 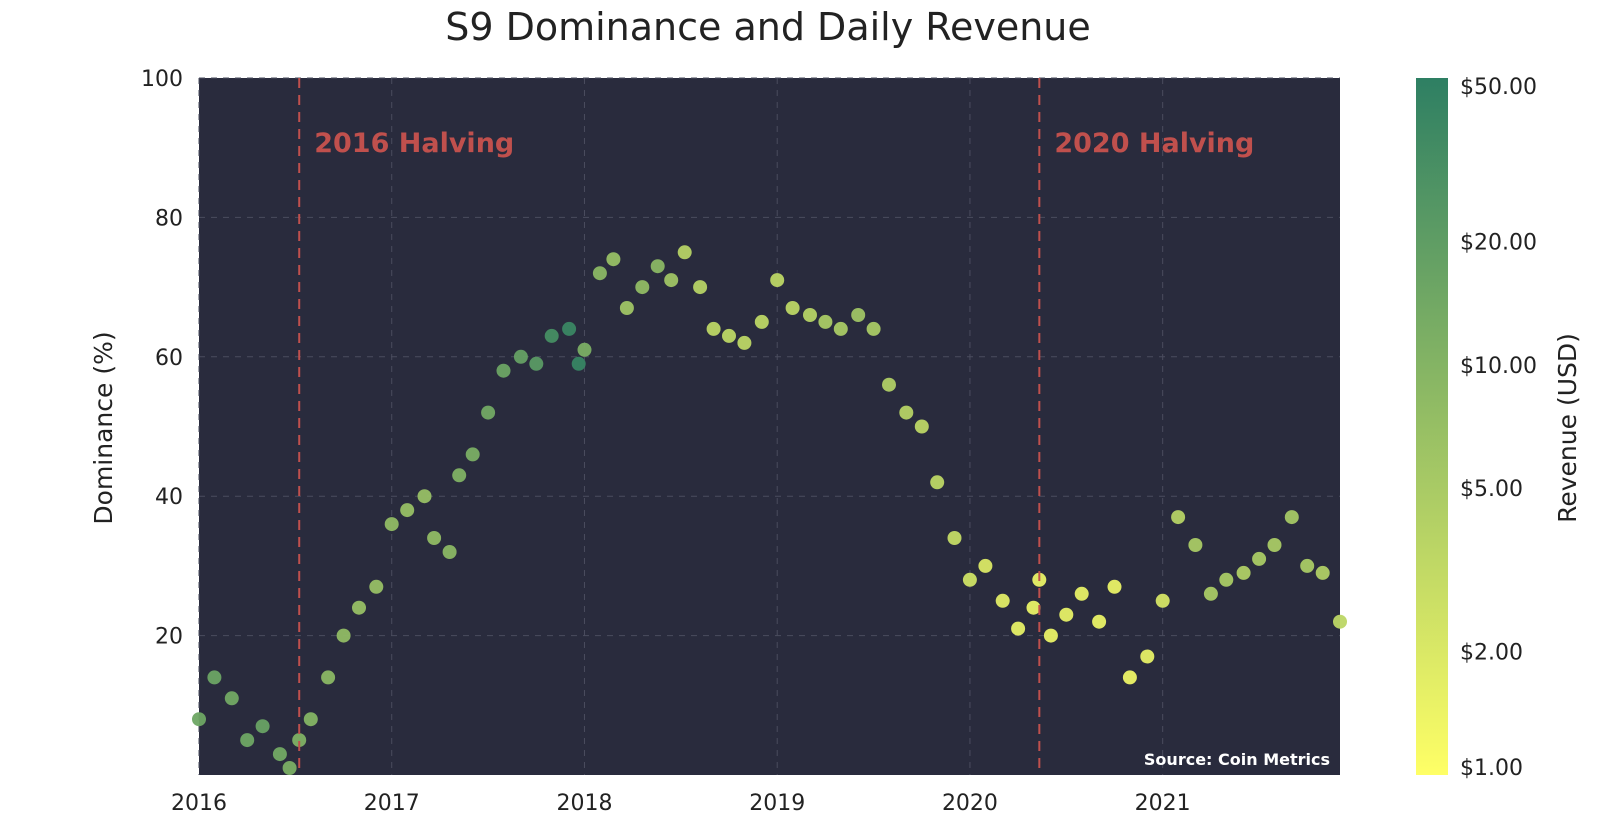 I want to click on y-axis-label: Dominance (%), so click(x=103, y=427).